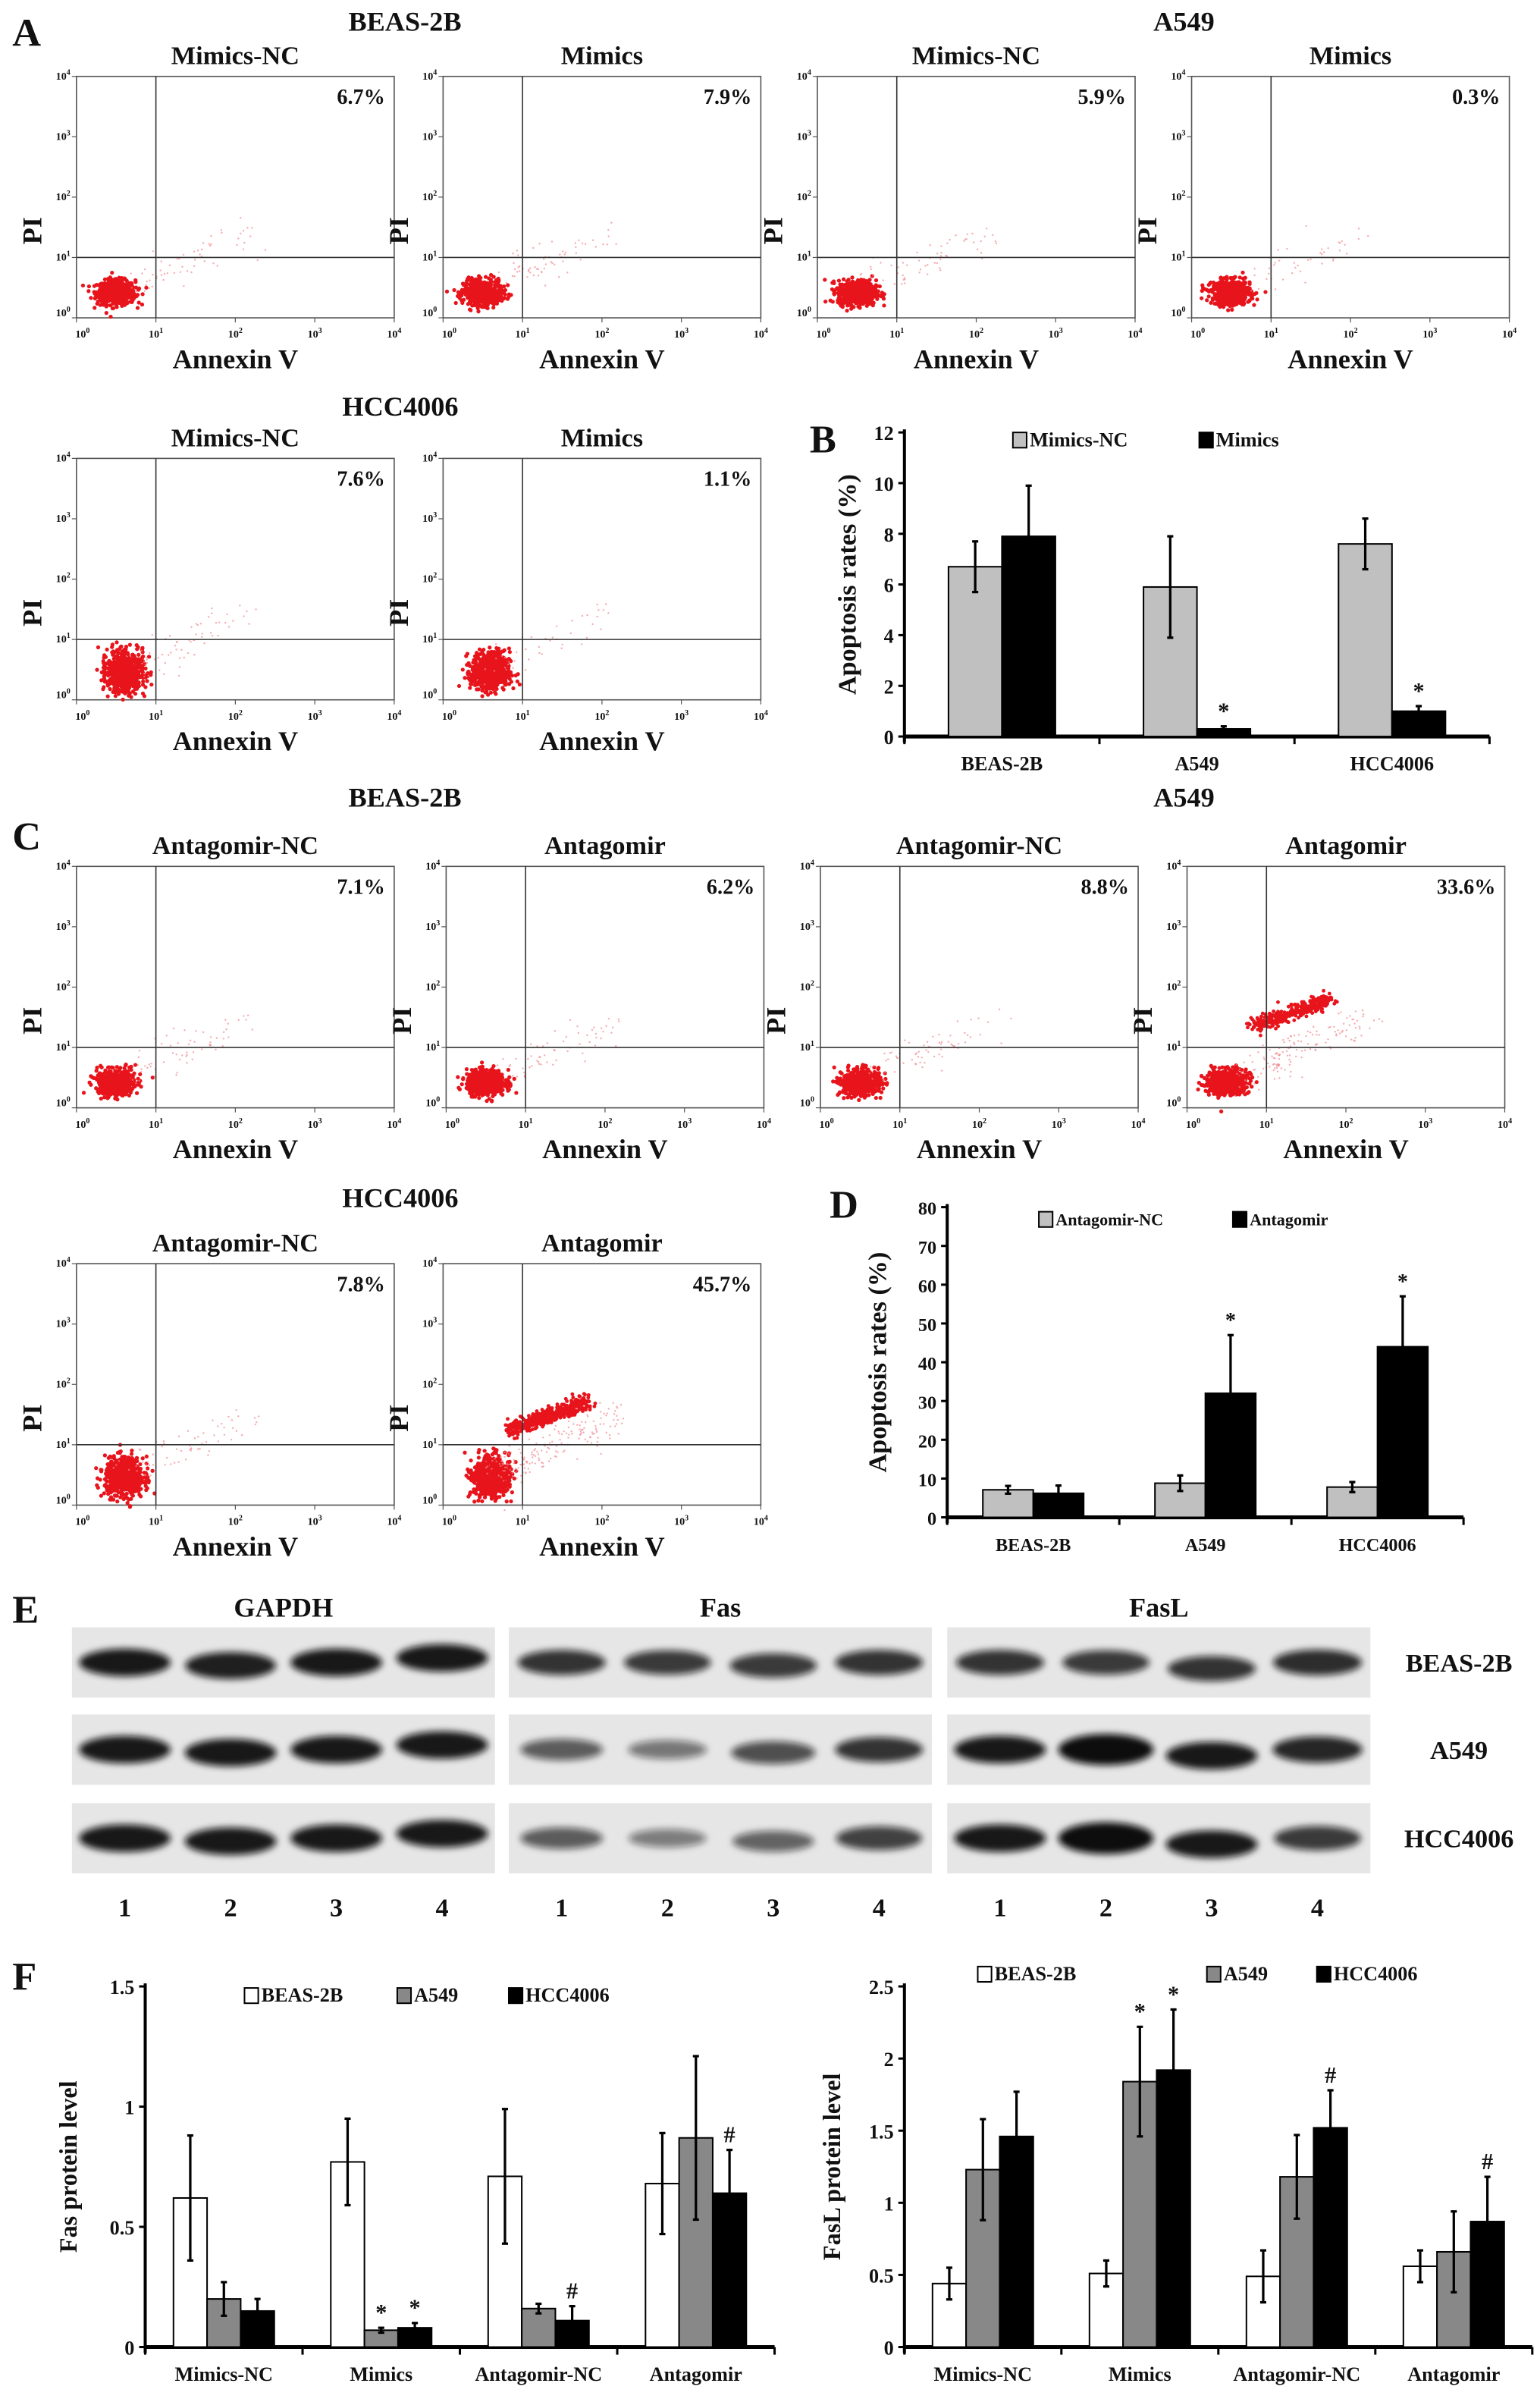  I want to click on tick-exponent: 3, so click(1435, 331).